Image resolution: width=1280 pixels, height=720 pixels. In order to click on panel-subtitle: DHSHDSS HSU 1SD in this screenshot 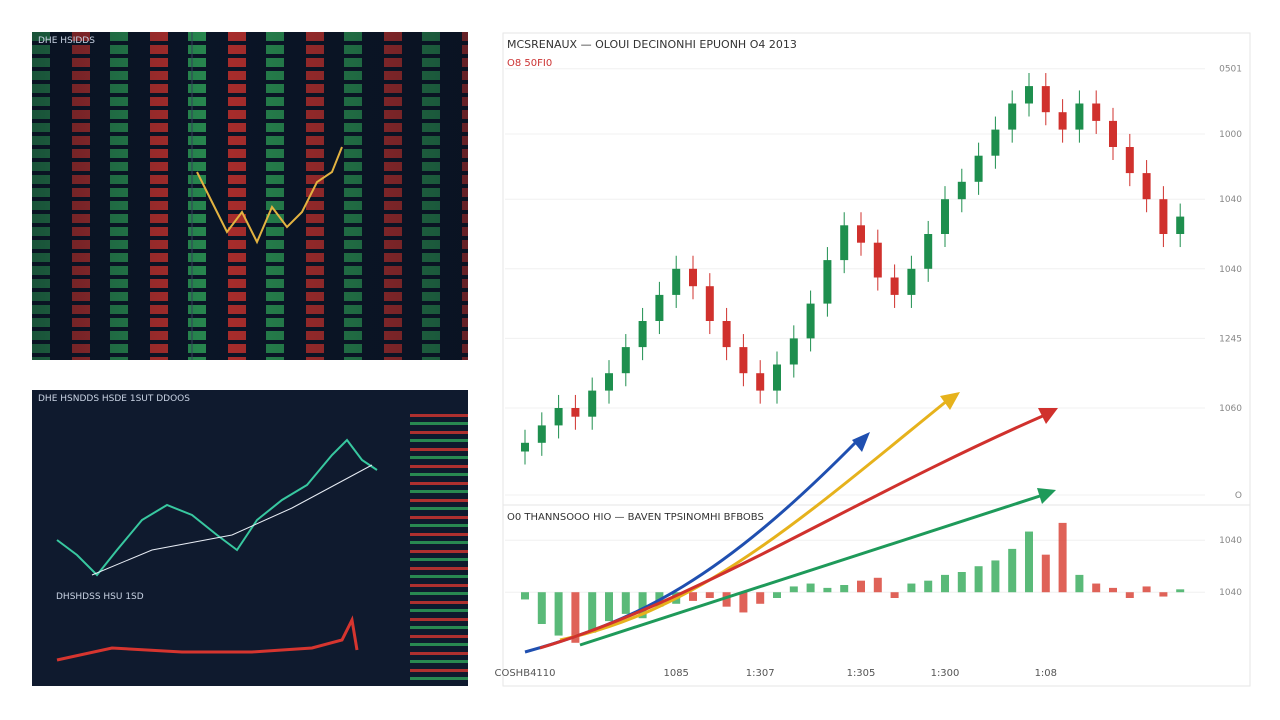, I will do `click(100, 597)`.